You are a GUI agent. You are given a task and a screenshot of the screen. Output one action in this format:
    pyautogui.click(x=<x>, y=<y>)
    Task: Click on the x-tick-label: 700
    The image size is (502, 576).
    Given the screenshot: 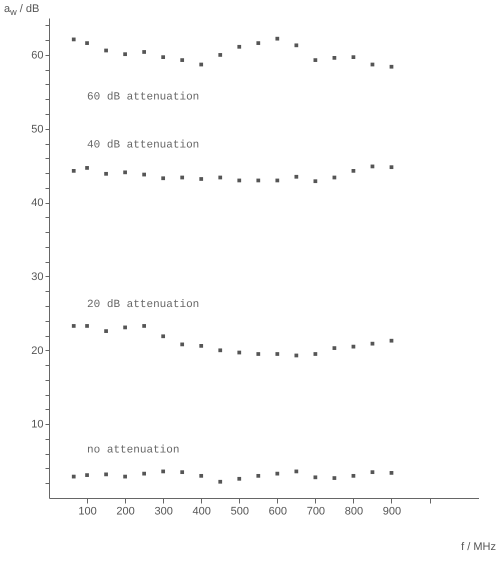 What is the action you would take?
    pyautogui.click(x=316, y=512)
    